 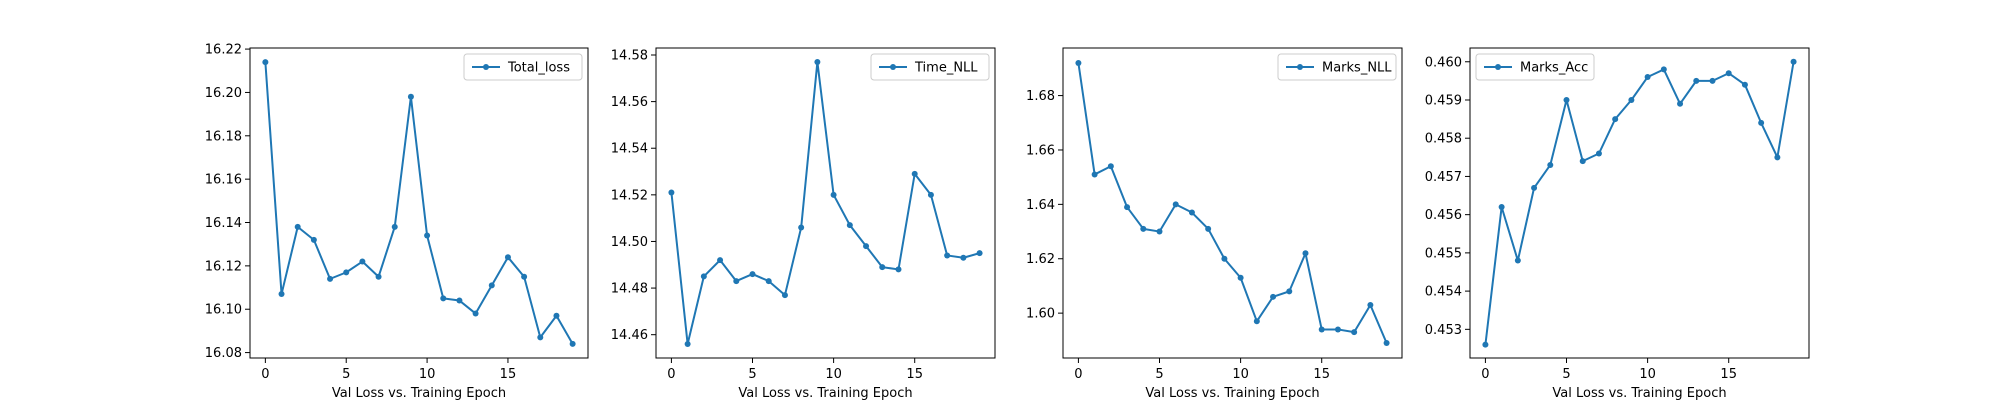 I want to click on legend-label: Marks_Acc, so click(x=1554, y=68).